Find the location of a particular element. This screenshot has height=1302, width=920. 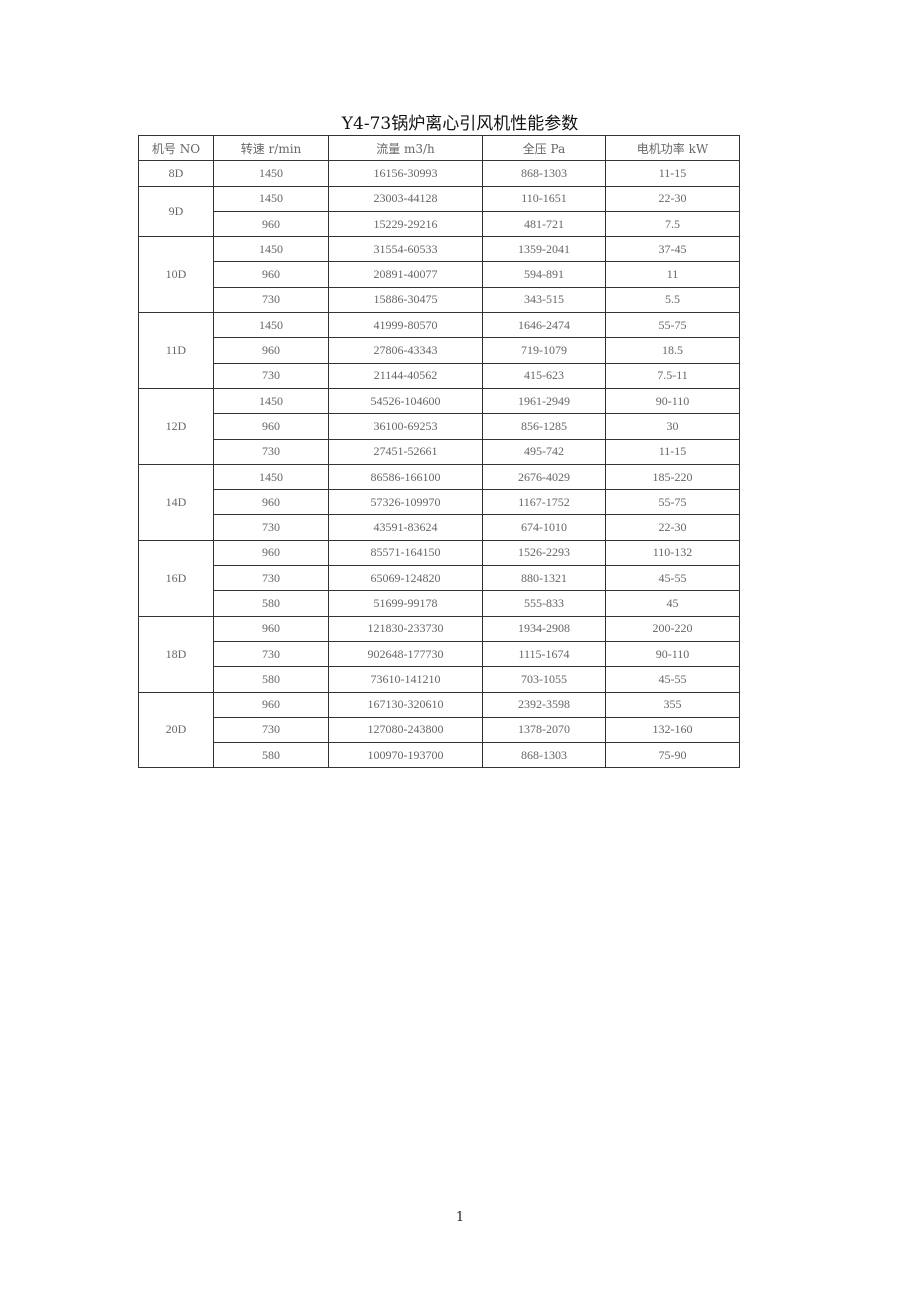

power-cell: 18.5 is located at coordinates (672, 350).